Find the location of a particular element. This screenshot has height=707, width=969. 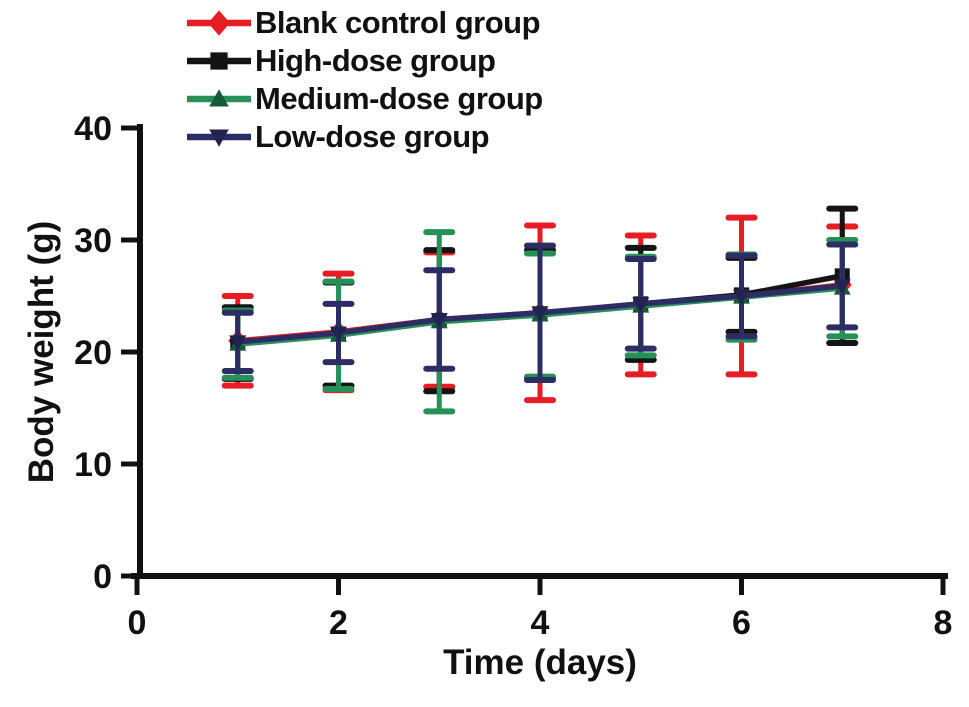

x-tick-label: 2 is located at coordinates (338, 623).